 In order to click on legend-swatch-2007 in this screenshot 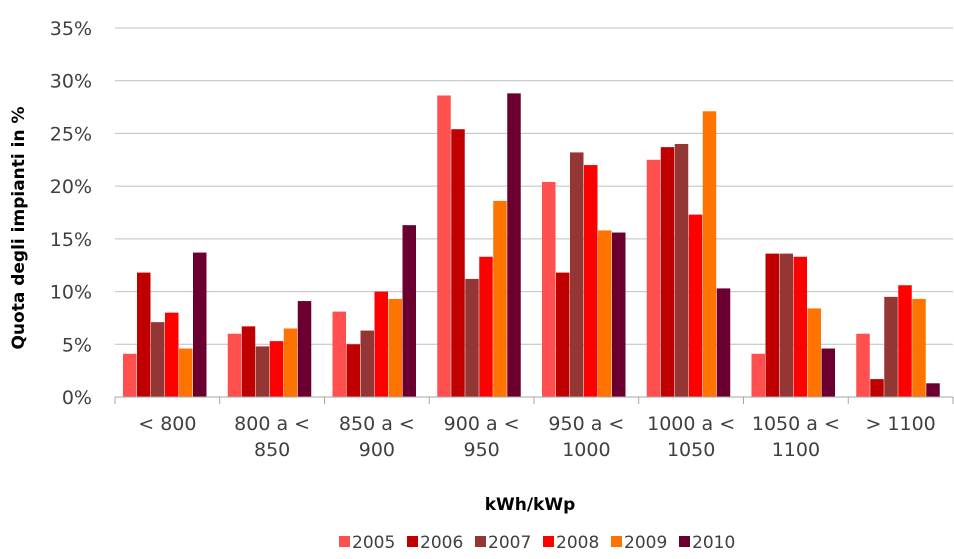, I will do `click(480, 541)`.